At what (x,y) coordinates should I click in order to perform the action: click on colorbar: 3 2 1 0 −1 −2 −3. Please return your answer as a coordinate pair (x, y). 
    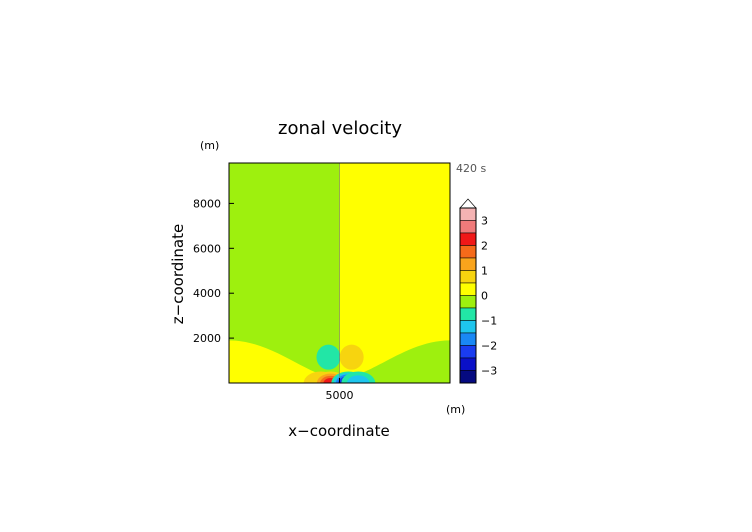
    Looking at the image, I should click on (478, 291).